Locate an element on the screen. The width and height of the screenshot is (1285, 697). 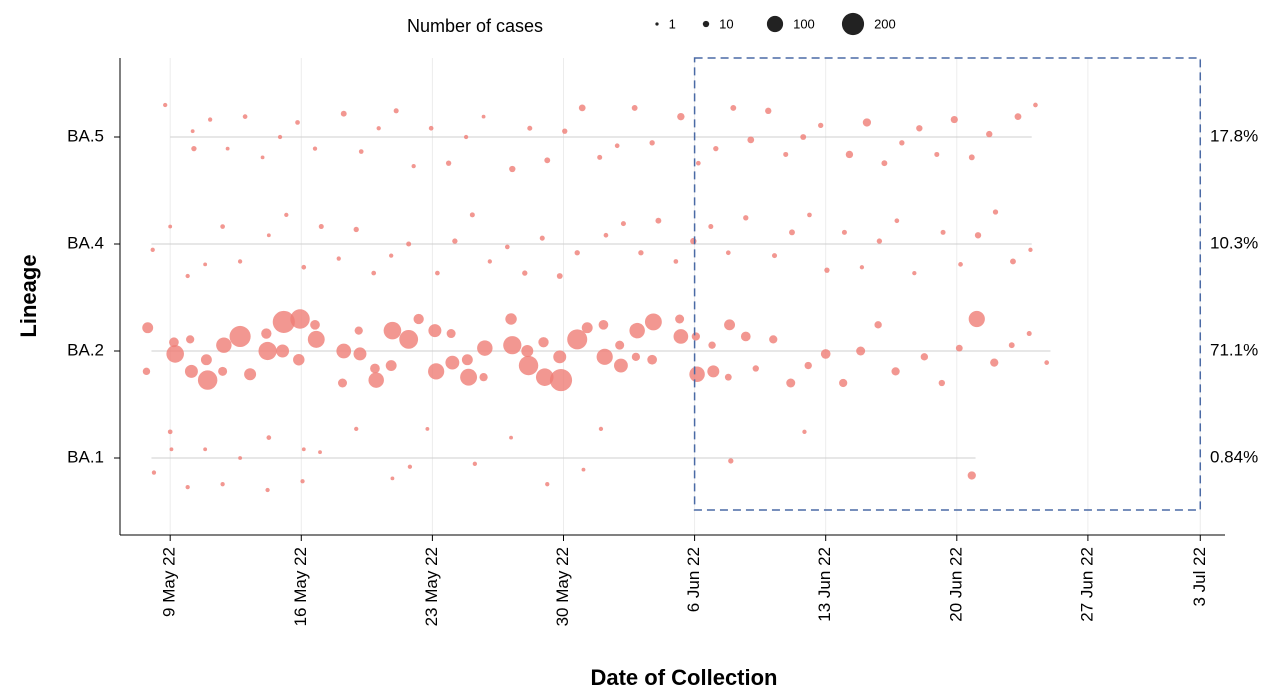
size-legend-title: Number of cases is located at coordinates (475, 26).